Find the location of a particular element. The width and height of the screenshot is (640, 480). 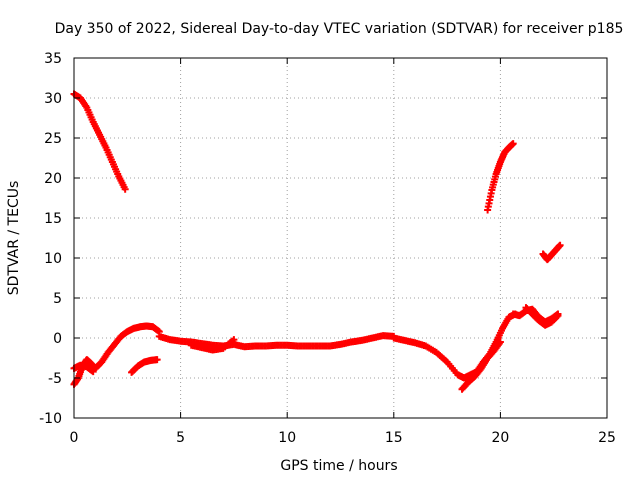

series-arc-mid-flat-b is located at coordinates (212, 345).